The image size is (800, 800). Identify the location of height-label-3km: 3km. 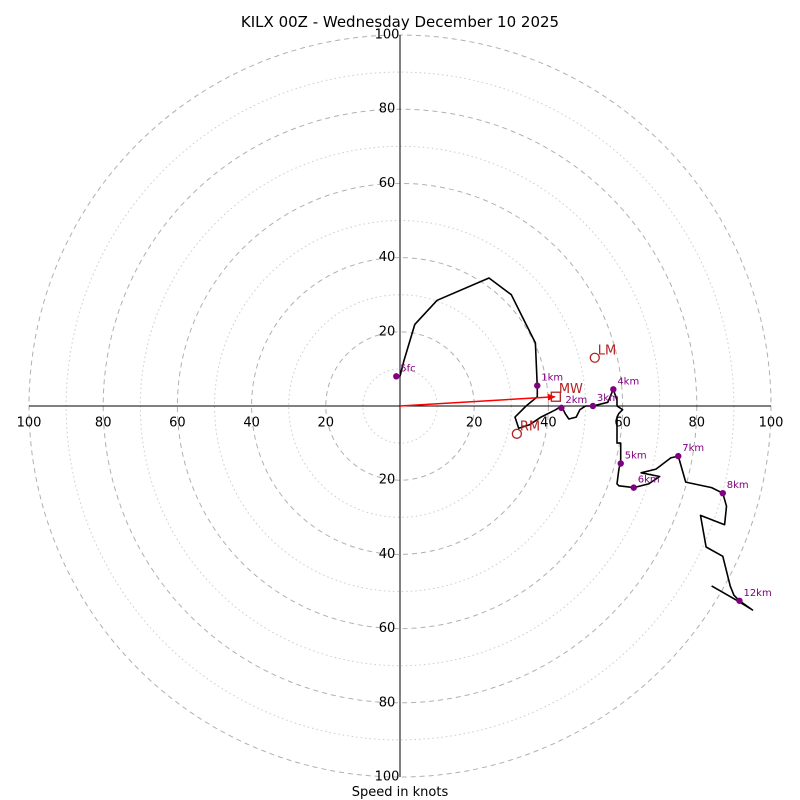
(608, 398).